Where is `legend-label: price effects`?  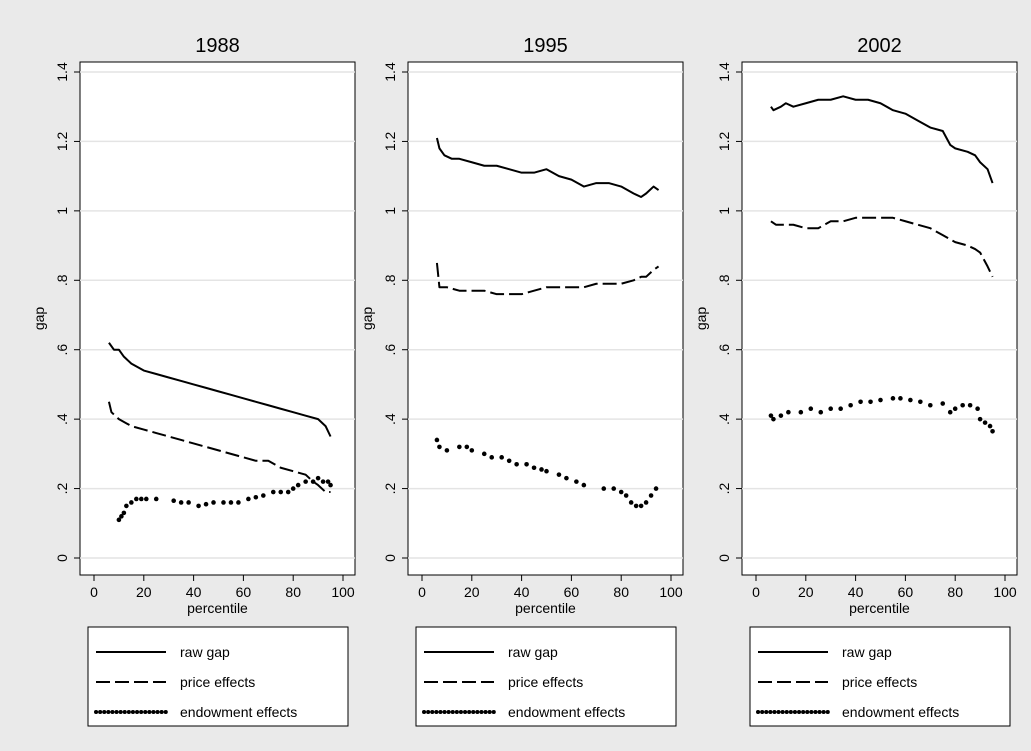 legend-label: price effects is located at coordinates (545, 682).